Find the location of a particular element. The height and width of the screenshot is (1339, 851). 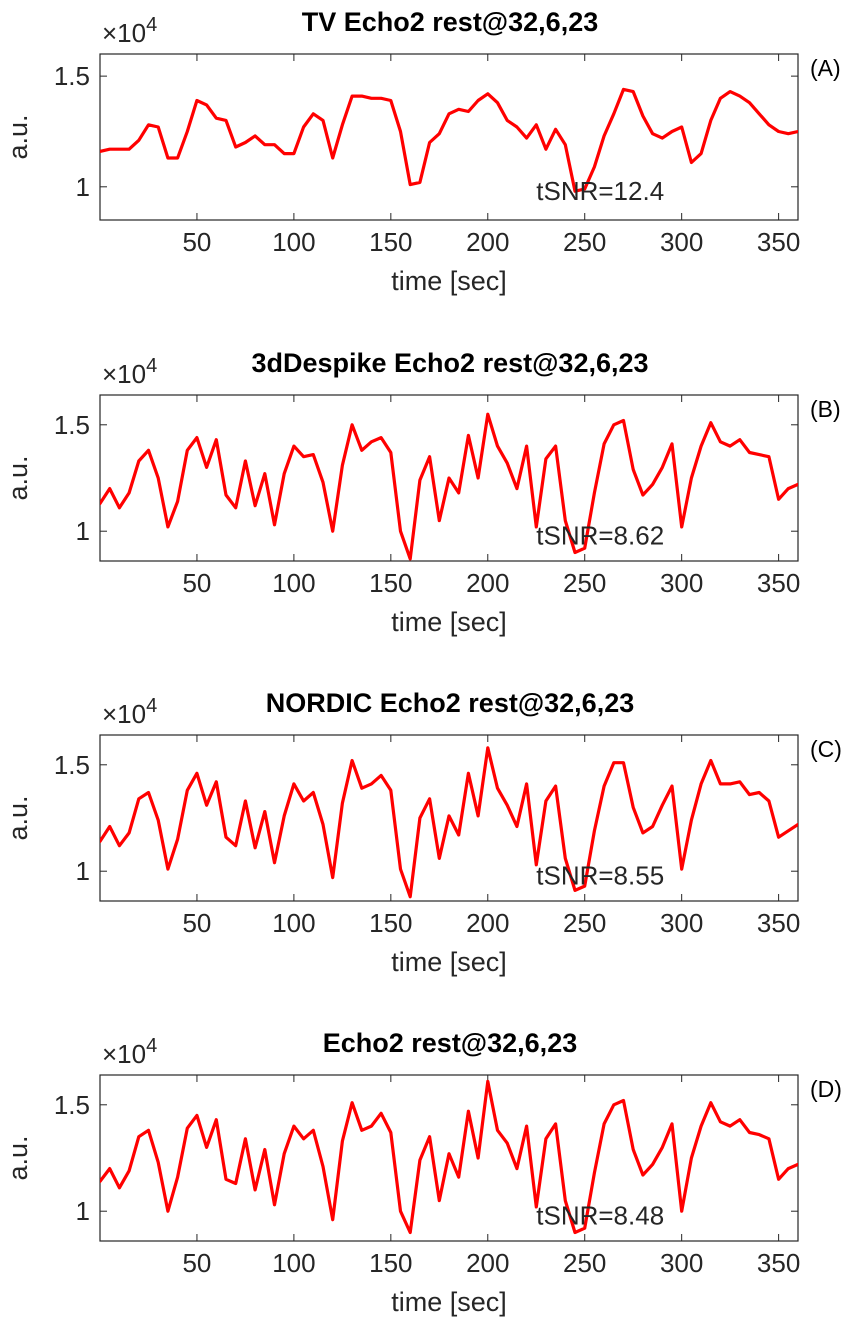

panel-label: (C) is located at coordinates (826, 749).